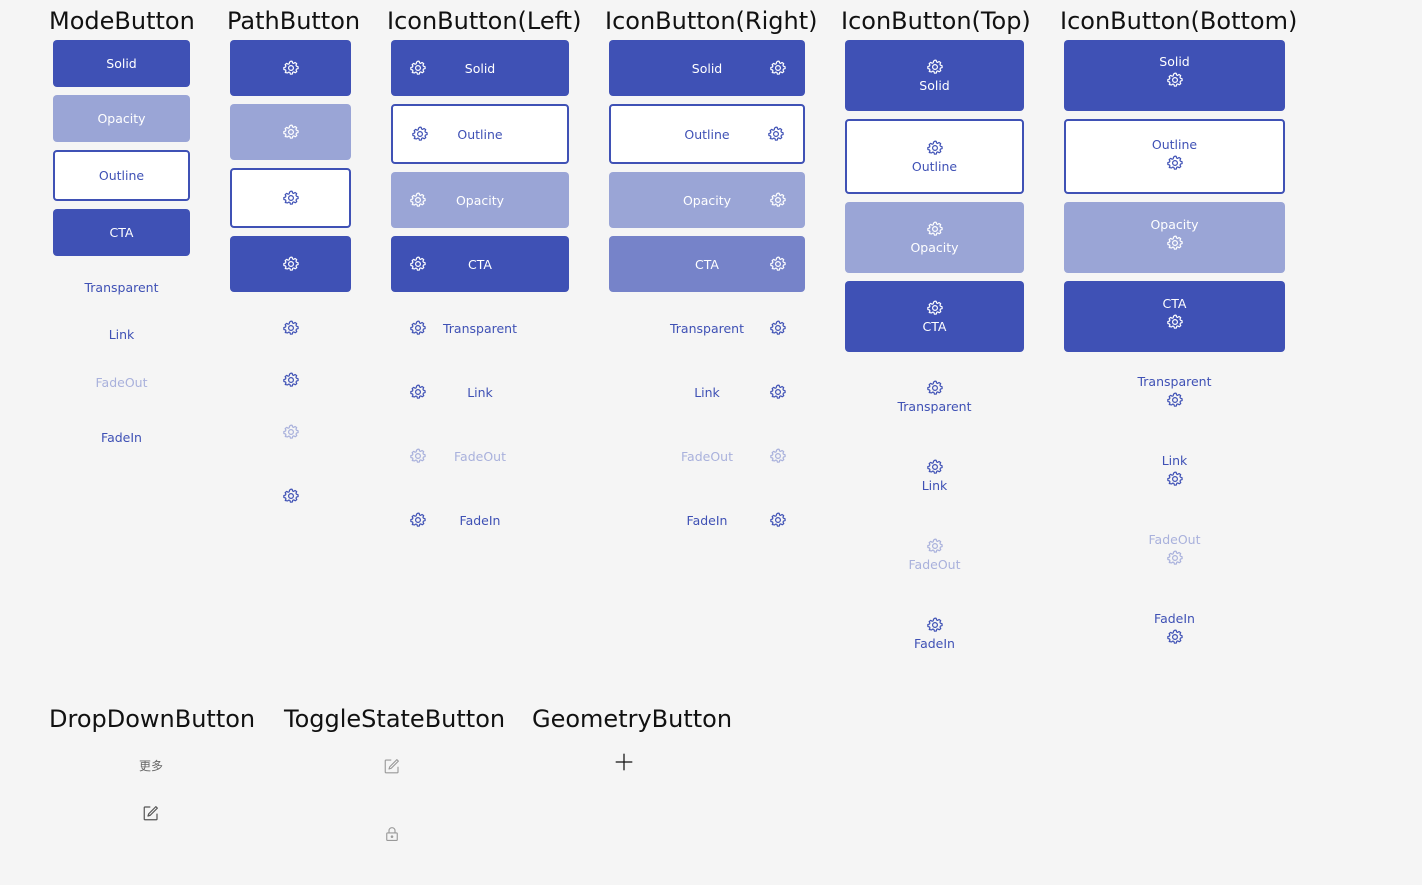 Image resolution: width=1422 pixels, height=885 pixels. I want to click on iconleft-solid-button: Solid, so click(480, 68).